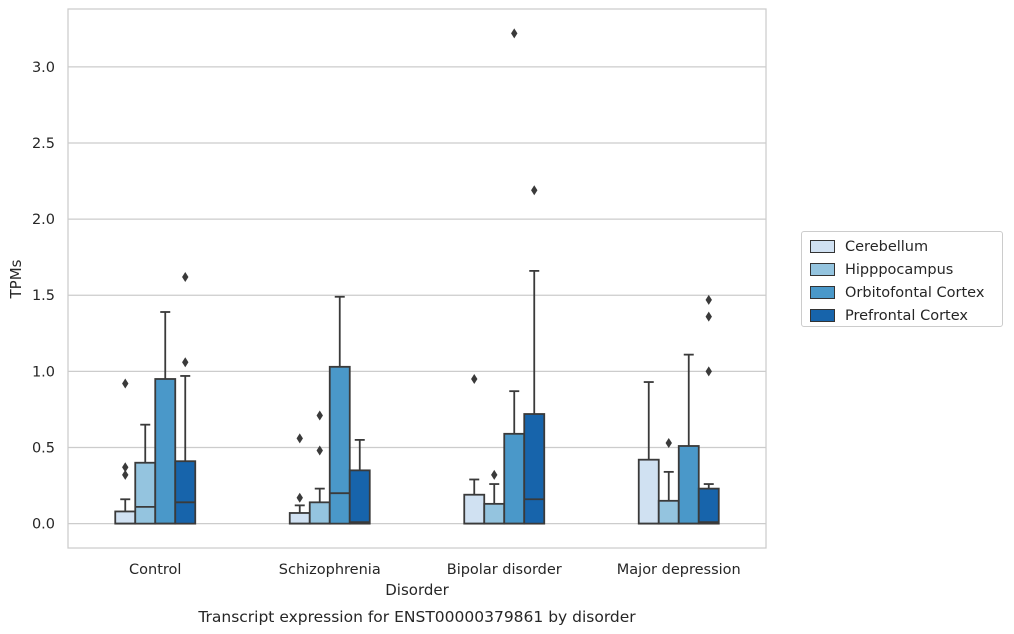 This screenshot has height=634, width=1014. What do you see at coordinates (822, 292) in the screenshot?
I see `legend-swatch-orbitofontal-cortex` at bounding box center [822, 292].